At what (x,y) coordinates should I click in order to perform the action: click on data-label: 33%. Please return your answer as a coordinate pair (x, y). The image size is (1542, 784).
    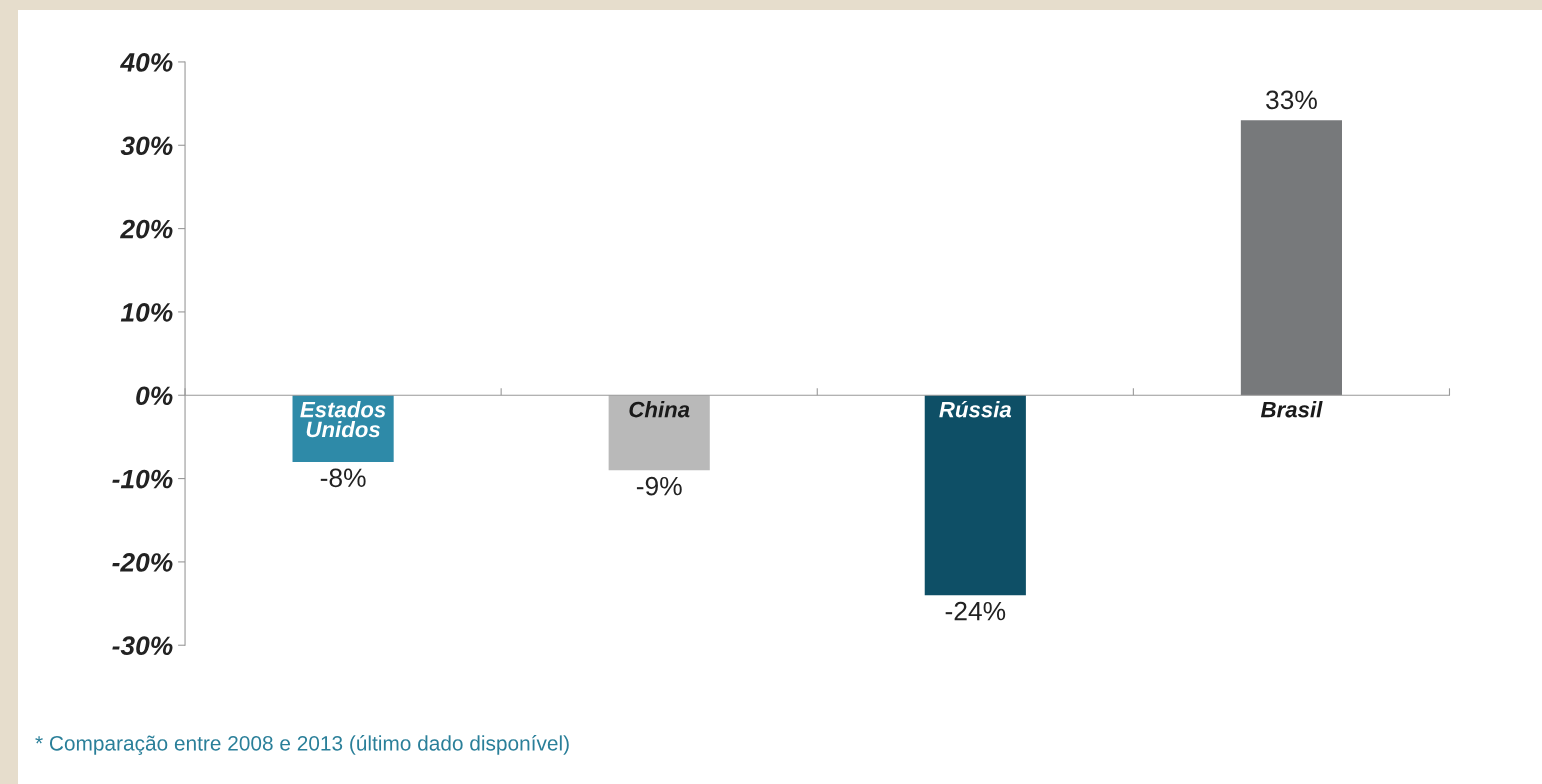
    Looking at the image, I should click on (1291, 100).